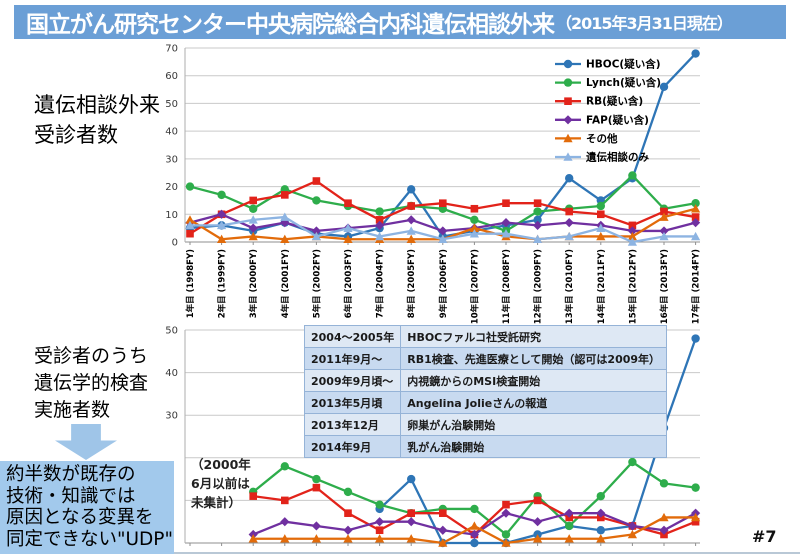 The height and width of the screenshot is (554, 800). I want to click on svg-text: 0, so click(175, 243).